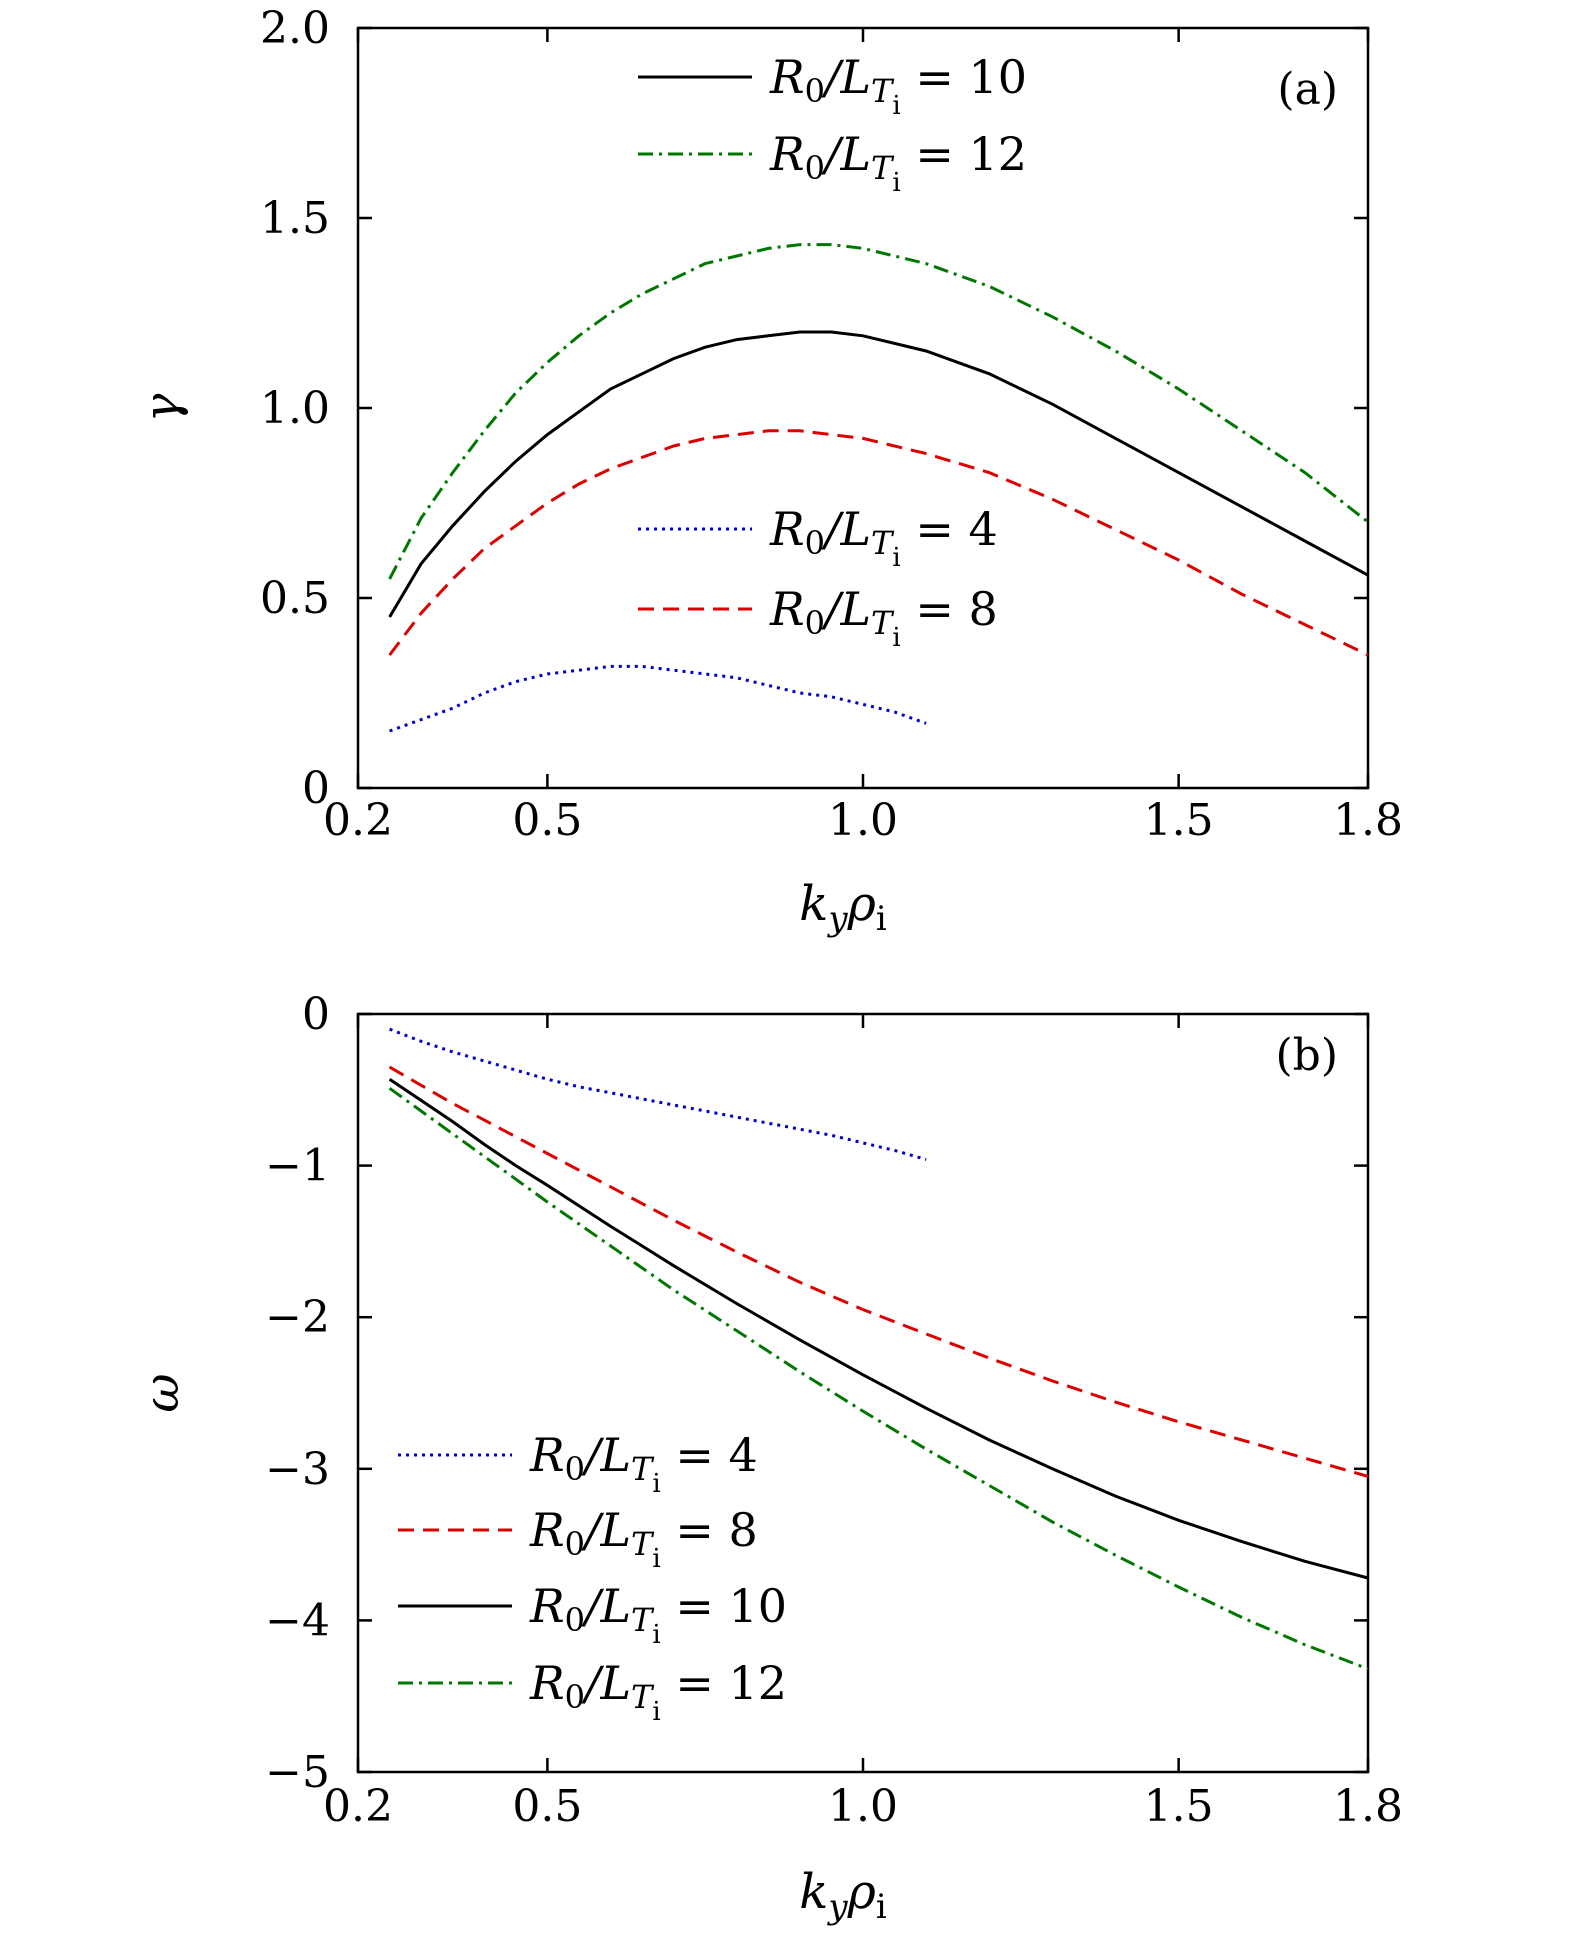  Describe the element at coordinates (297, 1772) in the screenshot. I see `y-tick-label: −5` at that location.